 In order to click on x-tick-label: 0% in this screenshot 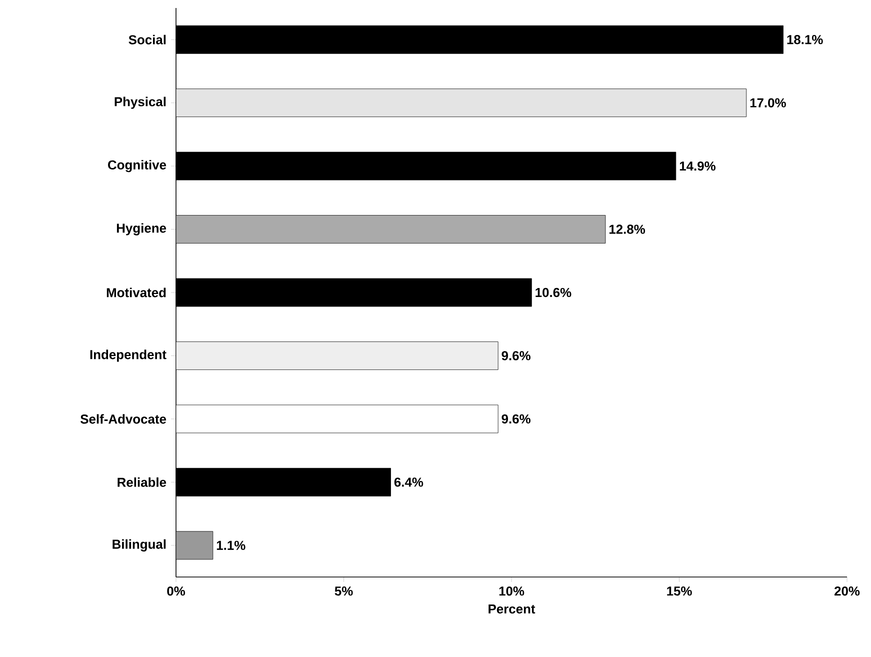, I will do `click(176, 591)`.